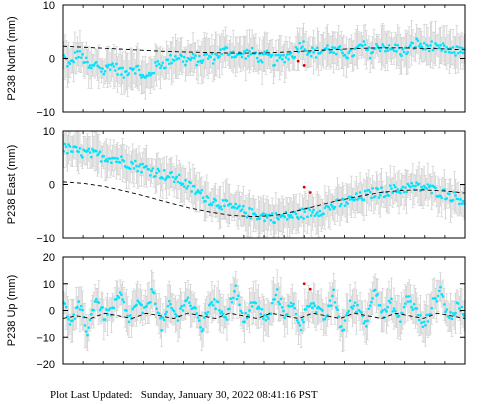 The width and height of the screenshot is (481, 404). What do you see at coordinates (12, 58) in the screenshot?
I see `y-axis-label: P238 North (mm)` at bounding box center [12, 58].